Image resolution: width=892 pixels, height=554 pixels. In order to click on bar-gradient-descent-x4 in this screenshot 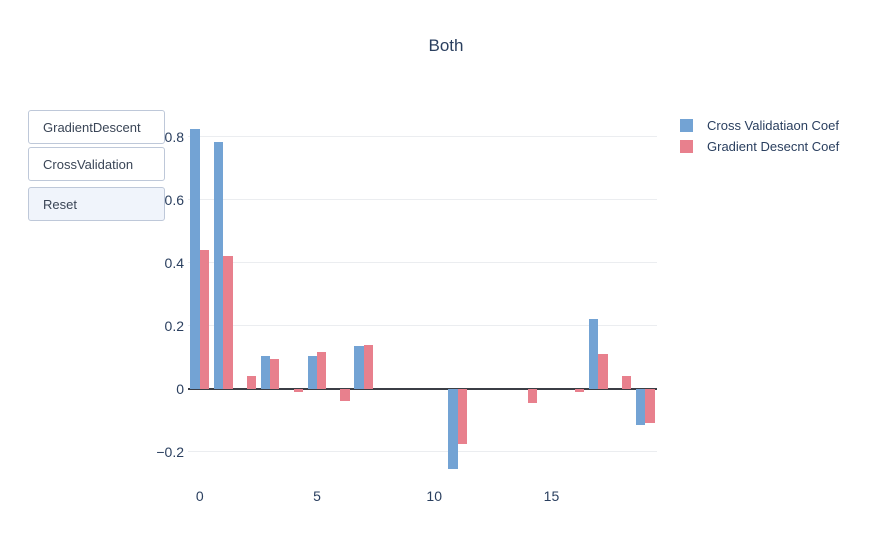, I will do `click(298, 390)`.